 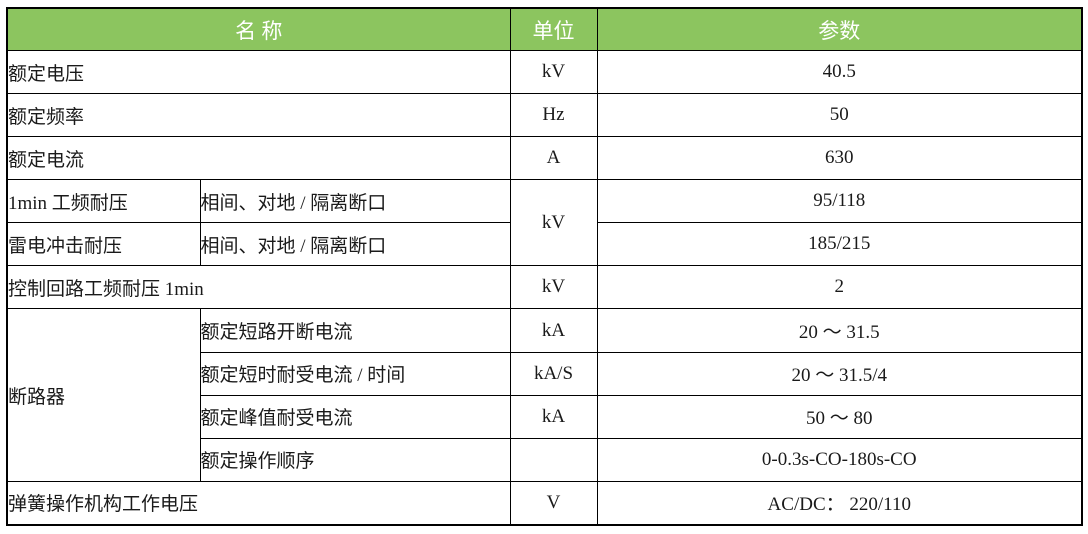 I want to click on table-row: 弹簧操作机构工作电压 V AC/DC： 220/110, so click(x=544, y=503).